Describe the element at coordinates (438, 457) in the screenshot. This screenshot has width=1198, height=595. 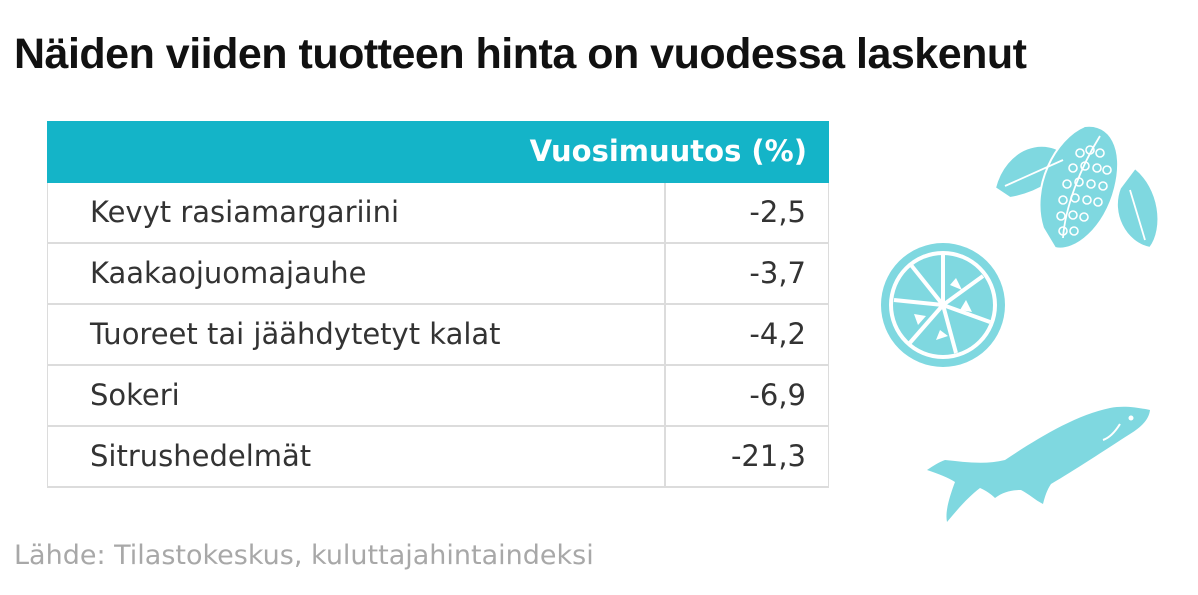
I see `table-row: Sitrushedelmät -21,3` at that location.